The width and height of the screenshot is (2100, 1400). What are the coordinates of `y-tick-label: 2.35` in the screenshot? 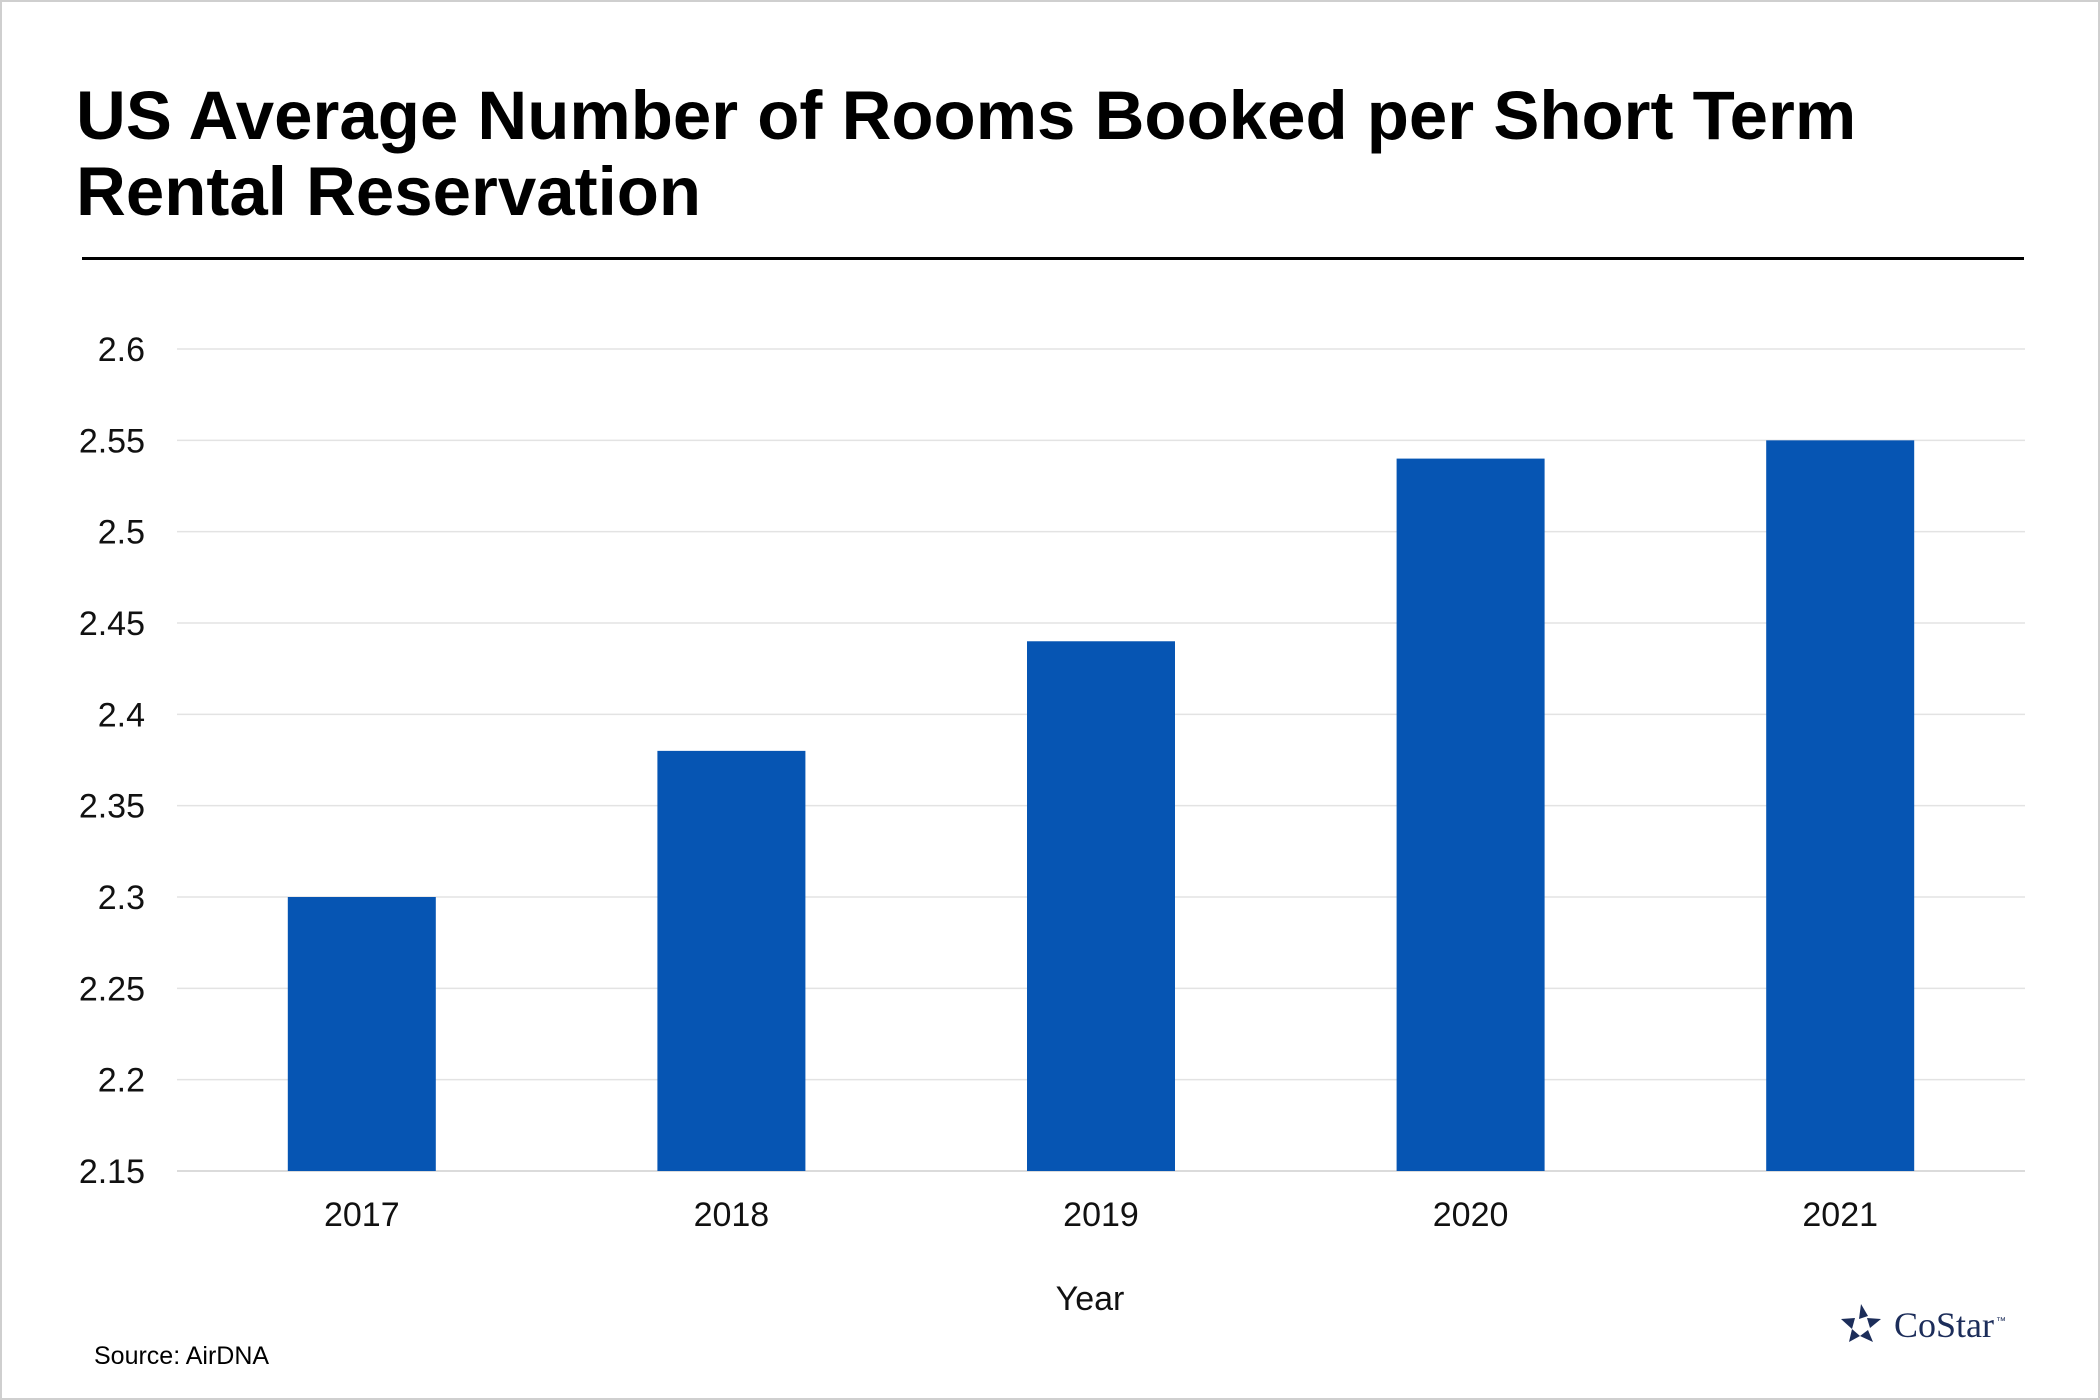 It's located at (112, 807).